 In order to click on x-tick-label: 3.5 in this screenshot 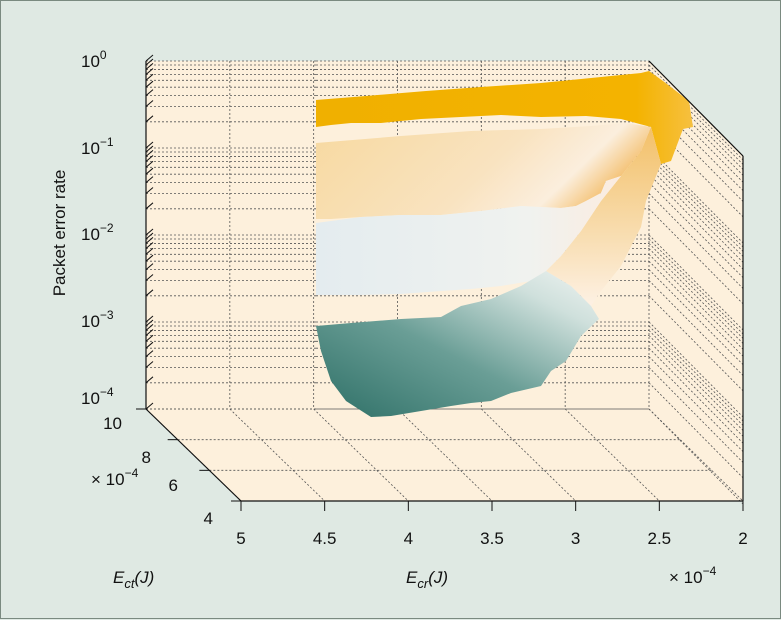, I will do `click(492, 538)`.